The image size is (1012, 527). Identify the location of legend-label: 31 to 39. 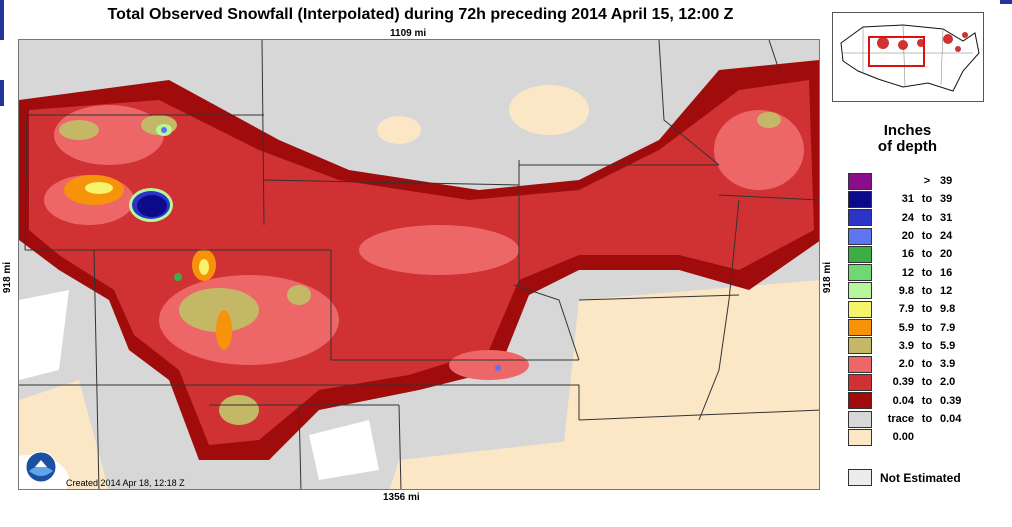
(926, 199).